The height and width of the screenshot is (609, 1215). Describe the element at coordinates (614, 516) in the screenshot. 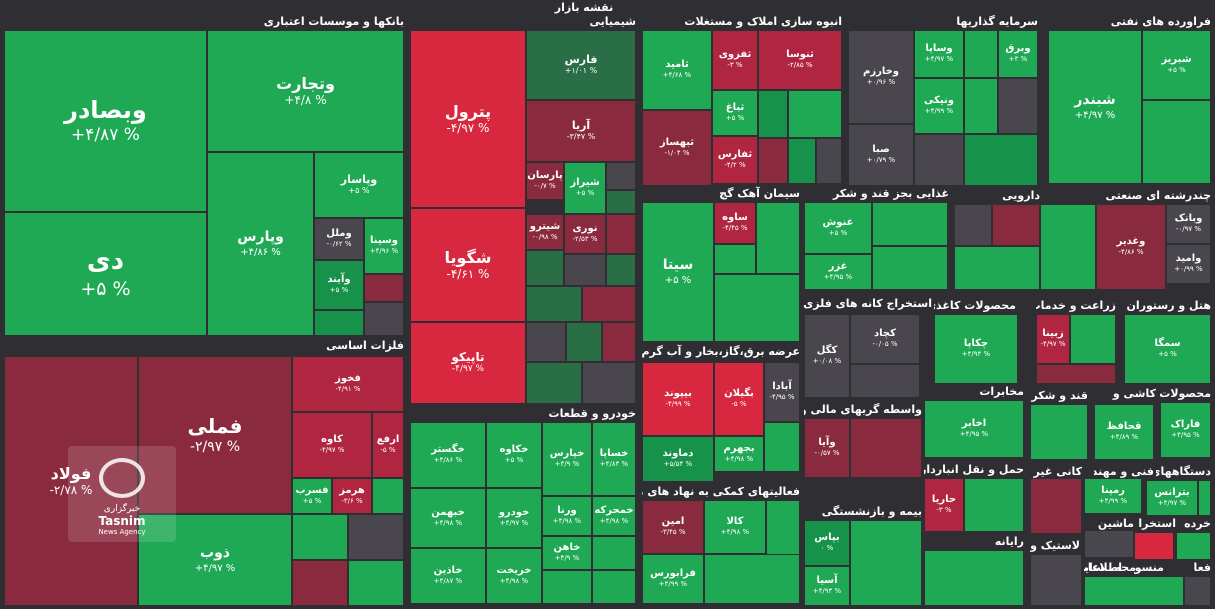

I see `stock-tile: خمحرکه +۴/۹۸ %` at that location.